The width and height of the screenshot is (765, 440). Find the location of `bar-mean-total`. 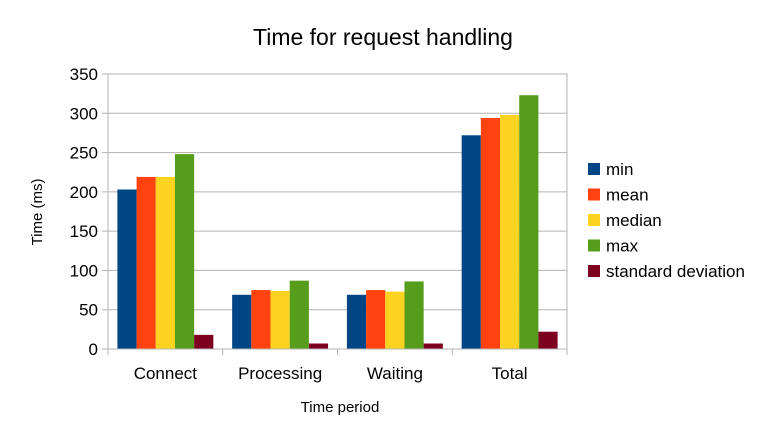

bar-mean-total is located at coordinates (490, 233).